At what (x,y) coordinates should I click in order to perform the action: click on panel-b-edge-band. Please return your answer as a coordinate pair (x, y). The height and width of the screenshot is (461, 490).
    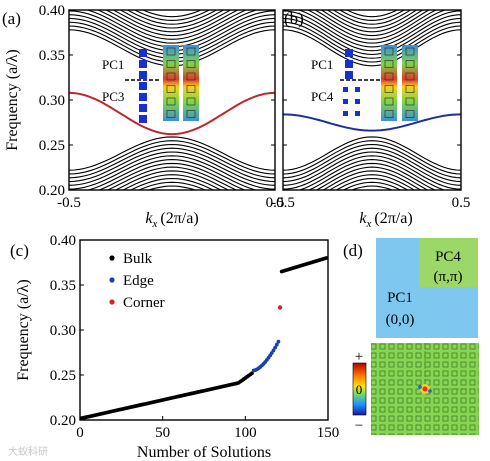
    Looking at the image, I should click on (372, 122).